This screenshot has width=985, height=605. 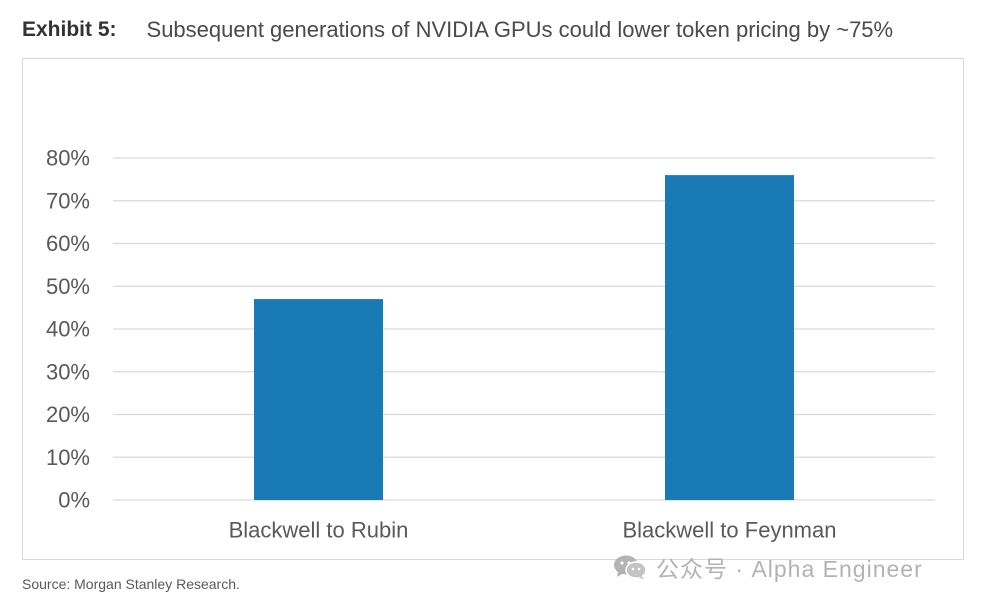 I want to click on x-category-label: Blackwell to Rubin, so click(x=319, y=530).